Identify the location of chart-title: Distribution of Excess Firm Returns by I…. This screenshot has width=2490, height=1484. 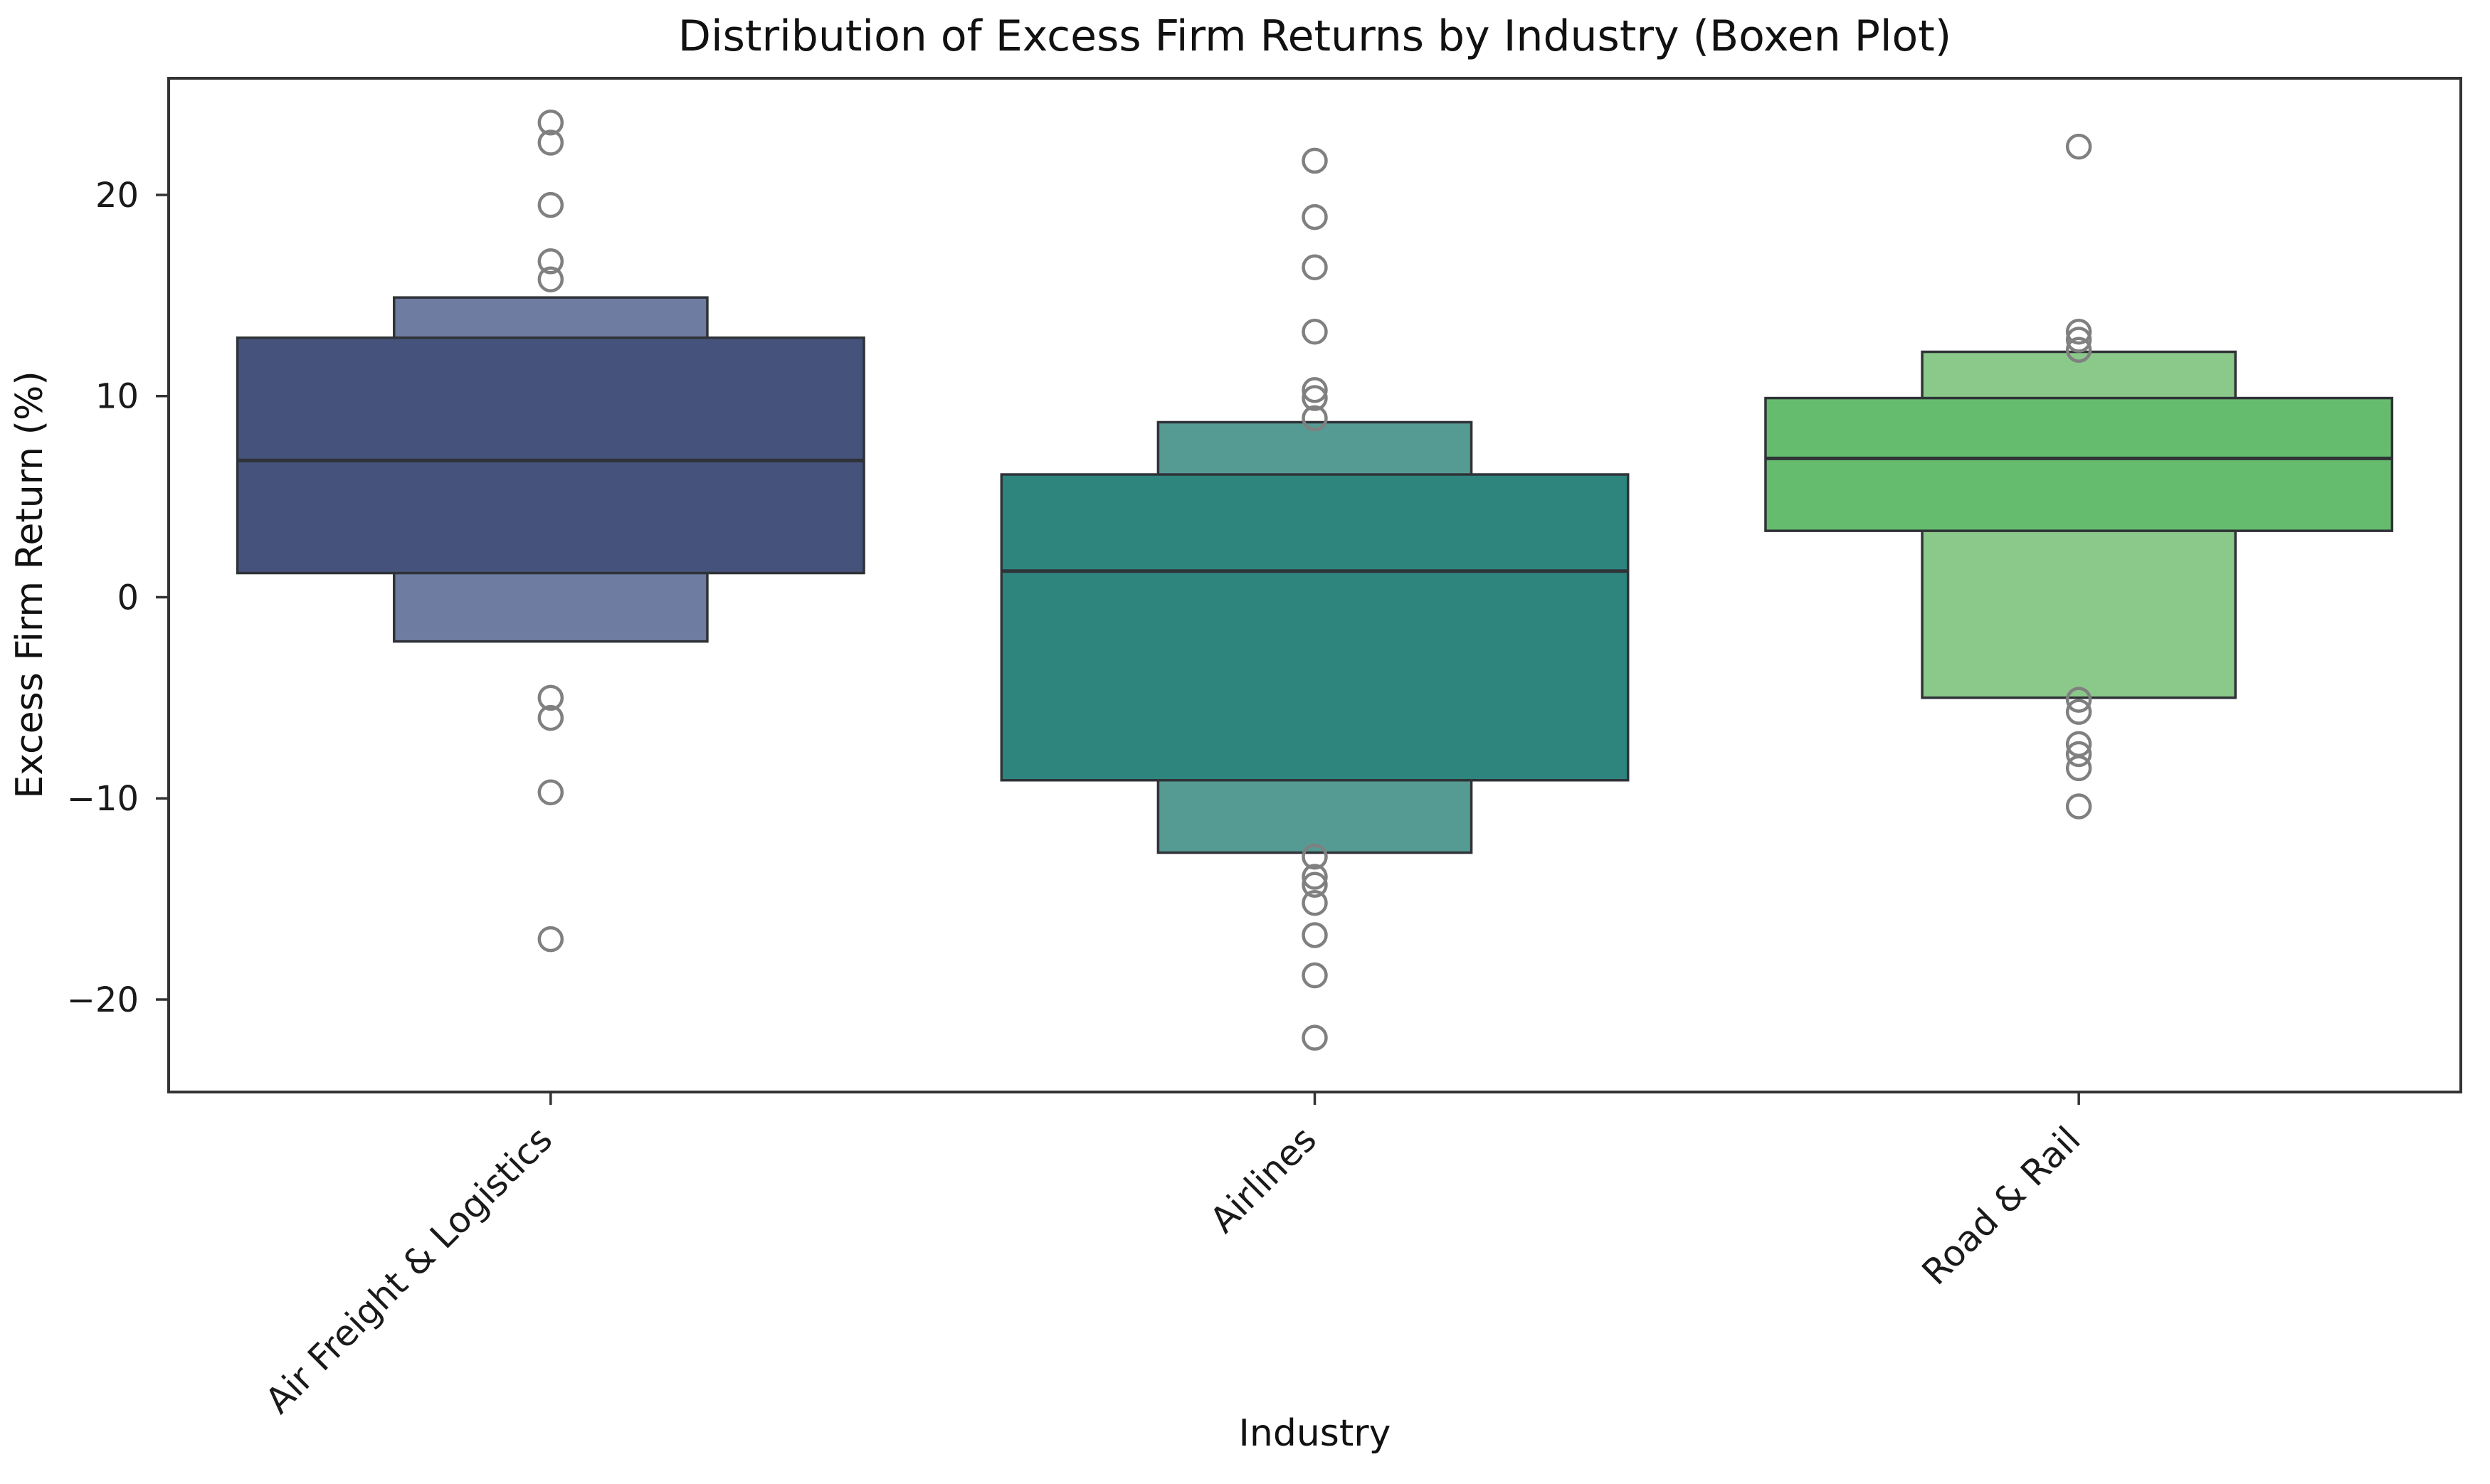
(1314, 36).